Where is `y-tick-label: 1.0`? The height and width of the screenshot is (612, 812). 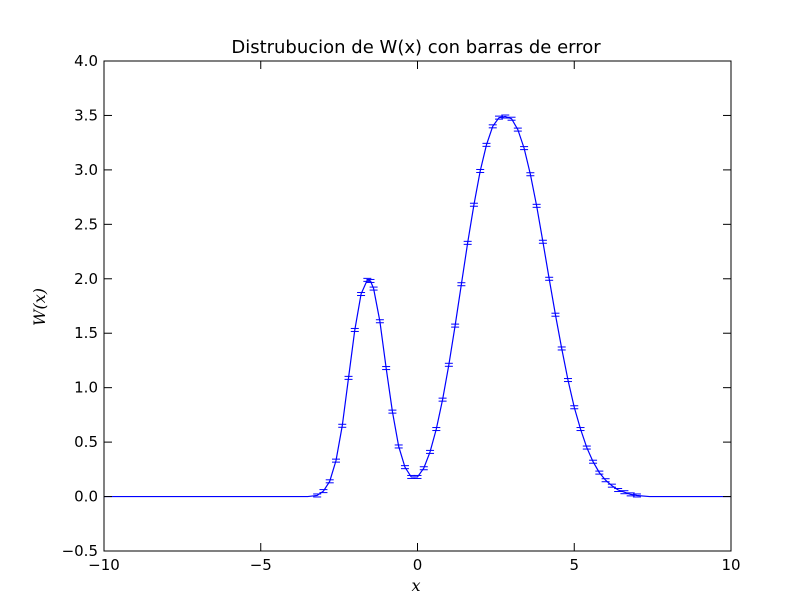 y-tick-label: 1.0 is located at coordinates (86, 388).